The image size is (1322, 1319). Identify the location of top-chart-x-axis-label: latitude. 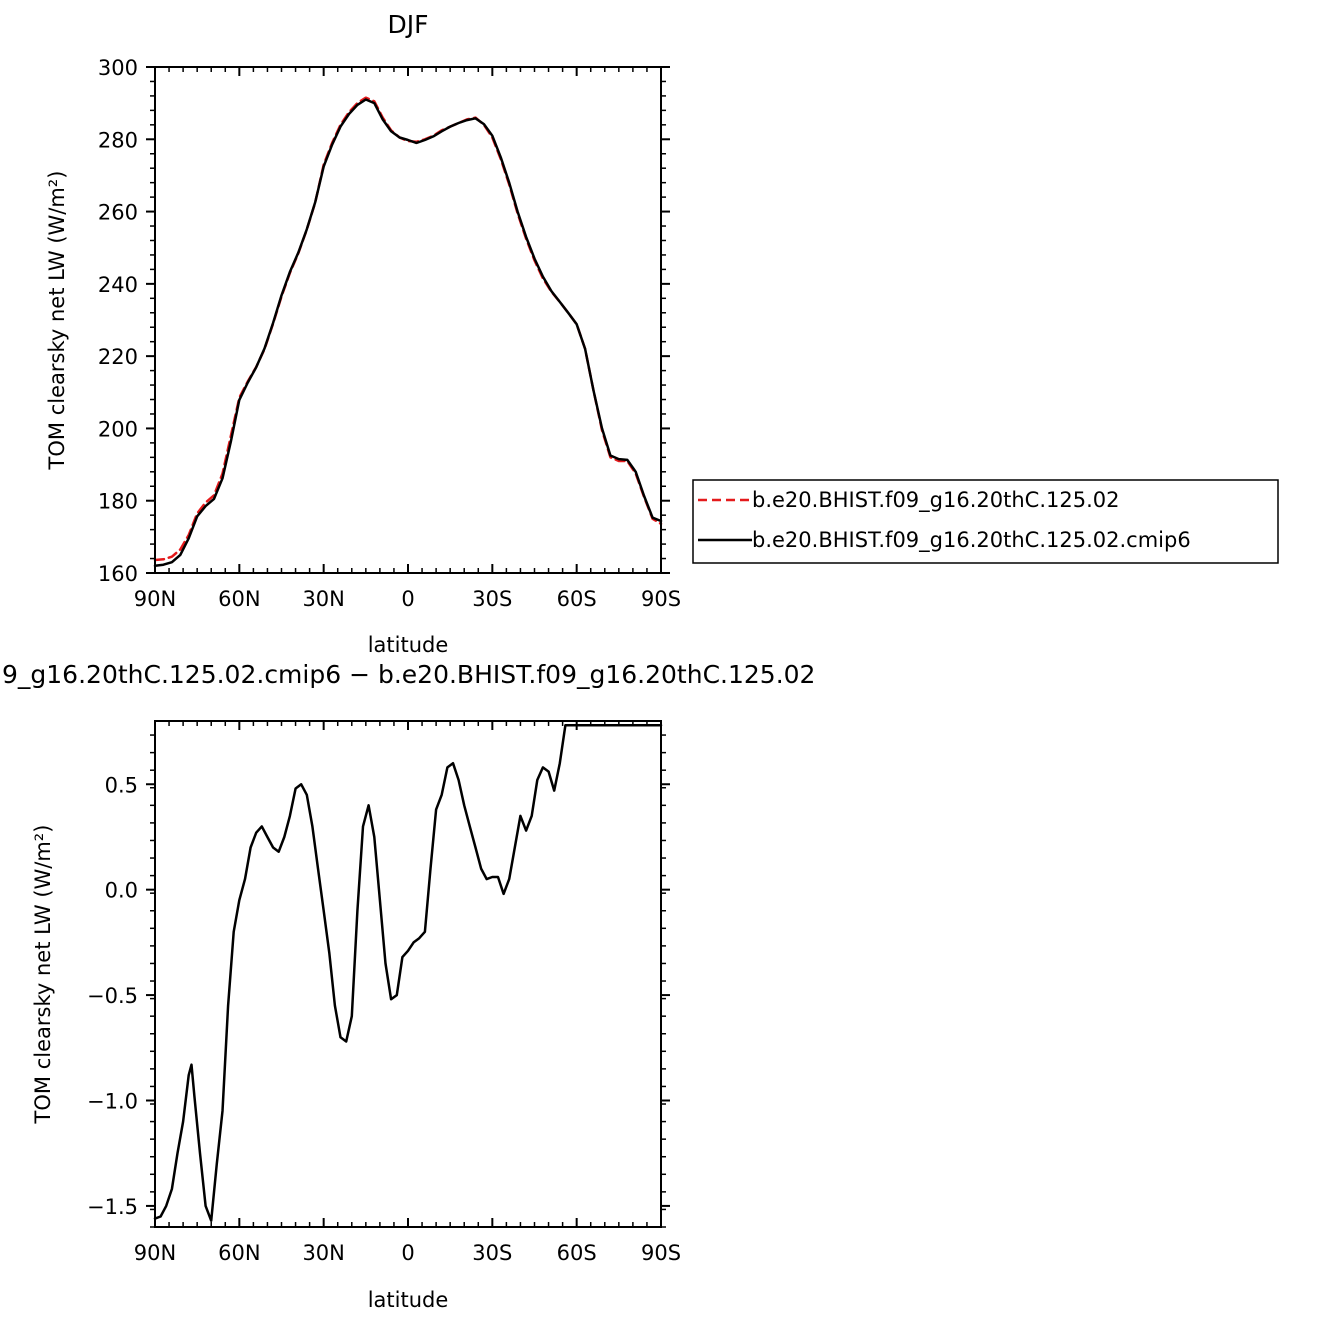
(408, 645).